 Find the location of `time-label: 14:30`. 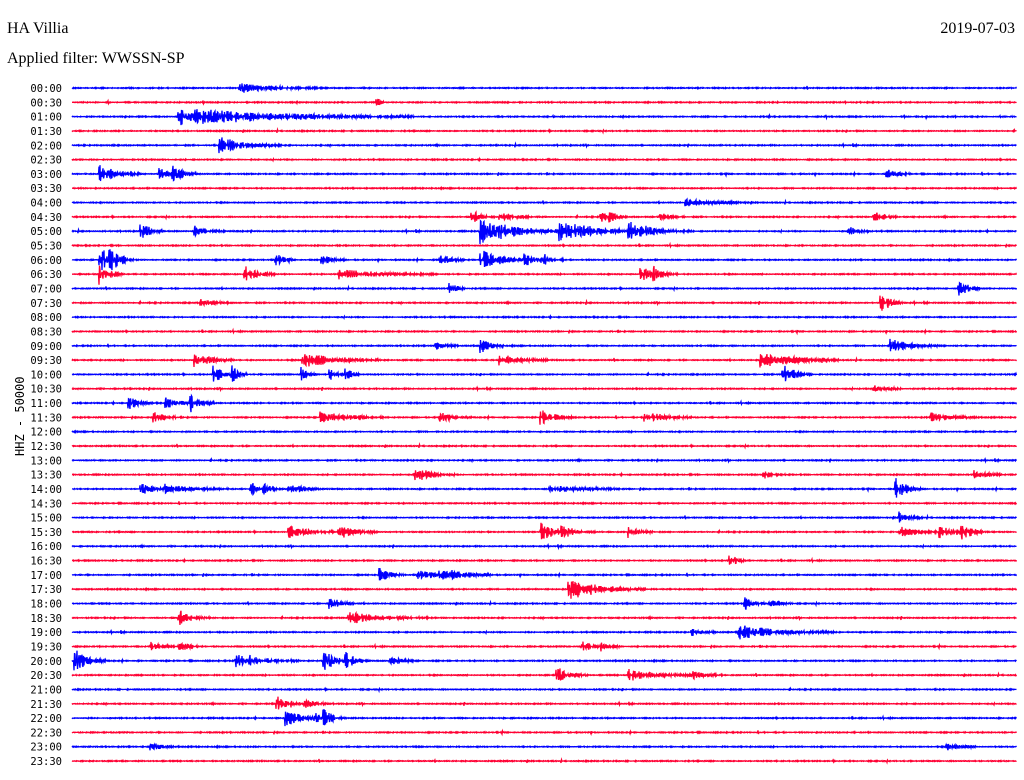

time-label: 14:30 is located at coordinates (46, 504).